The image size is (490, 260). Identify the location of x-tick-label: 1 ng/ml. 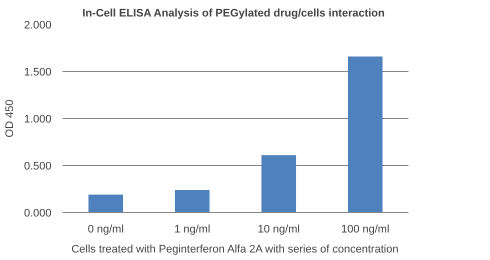
(192, 230).